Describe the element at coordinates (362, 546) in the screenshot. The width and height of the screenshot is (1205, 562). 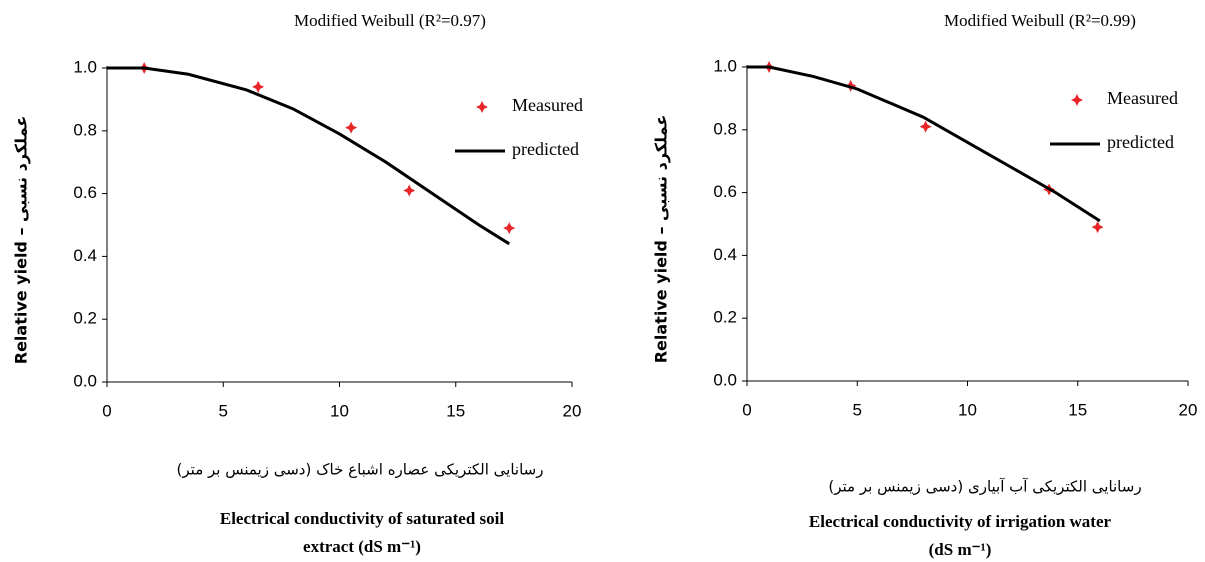
I see `x-axis-label: extract (dS m⁻¹)` at that location.